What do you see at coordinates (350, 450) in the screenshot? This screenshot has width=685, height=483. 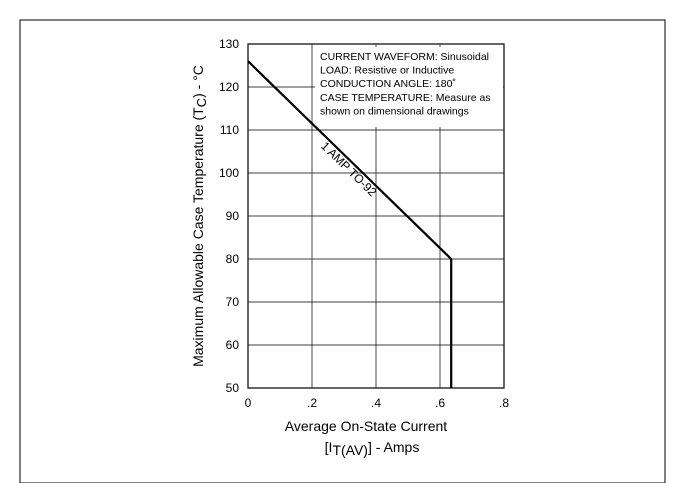 I see `x-axis-title-subscript: T(AV)` at bounding box center [350, 450].